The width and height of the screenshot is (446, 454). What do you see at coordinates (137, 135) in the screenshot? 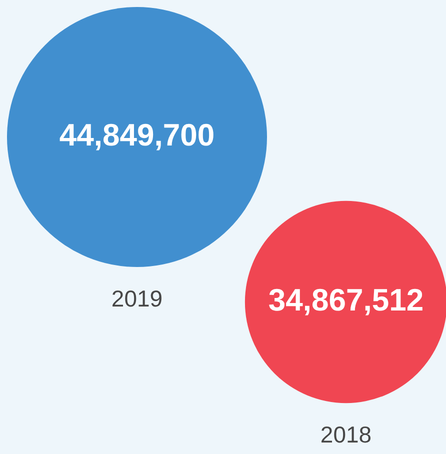
I see `data-label: 44,849,700` at bounding box center [137, 135].